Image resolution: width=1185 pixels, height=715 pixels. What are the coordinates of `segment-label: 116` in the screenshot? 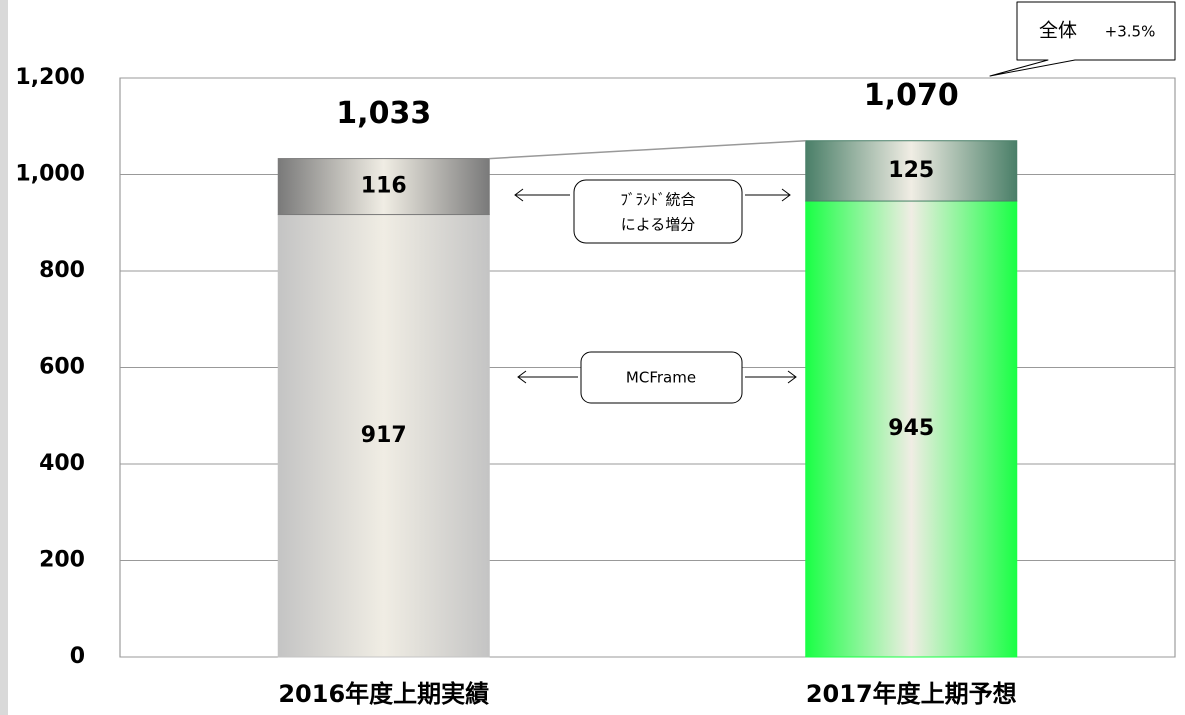 It's located at (384, 186).